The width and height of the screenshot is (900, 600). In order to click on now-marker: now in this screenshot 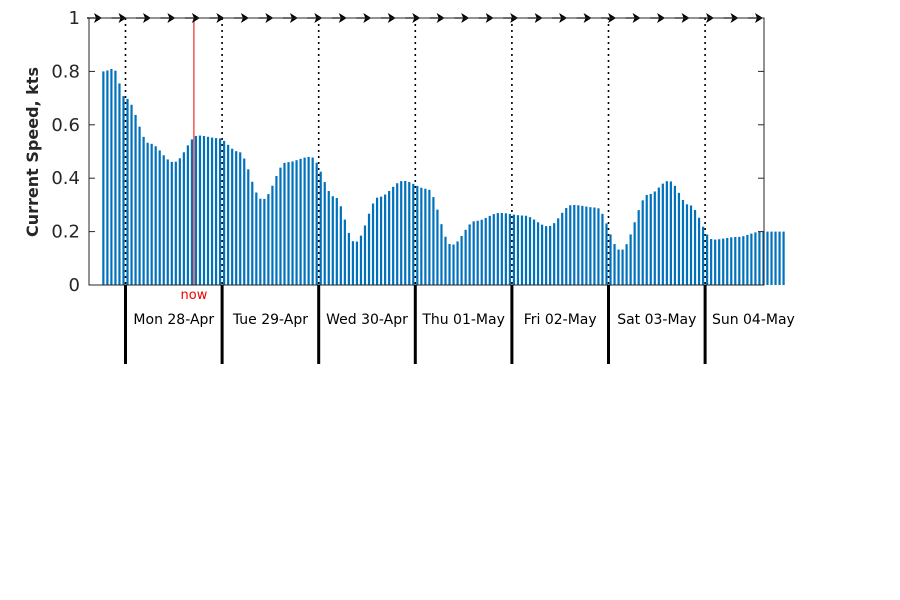, I will do `click(194, 160)`.